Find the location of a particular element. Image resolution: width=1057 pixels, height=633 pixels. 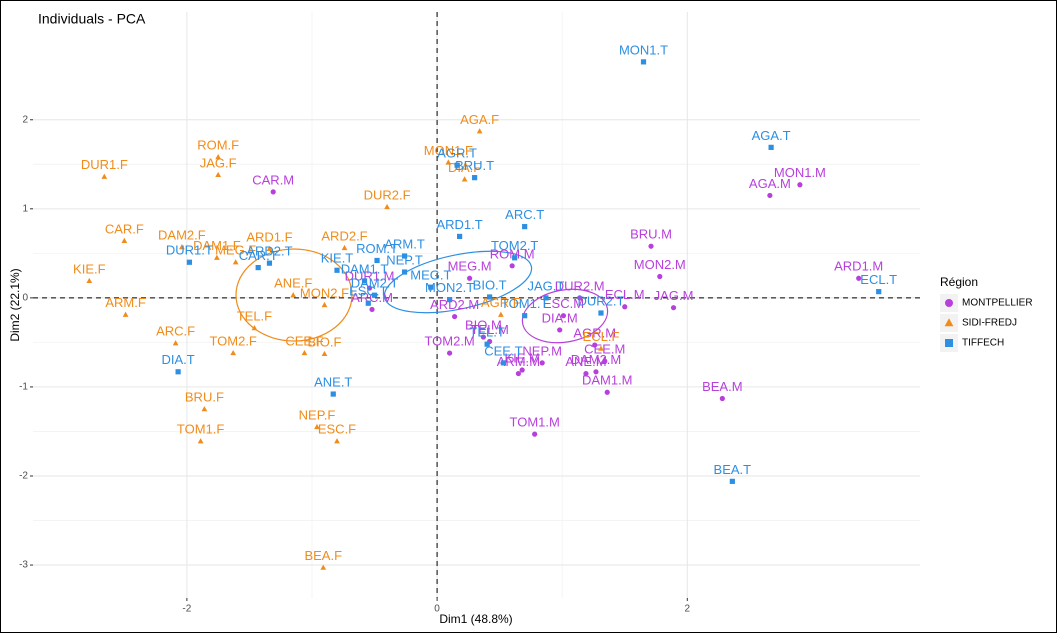

point-label: BEA.T is located at coordinates (733, 469).